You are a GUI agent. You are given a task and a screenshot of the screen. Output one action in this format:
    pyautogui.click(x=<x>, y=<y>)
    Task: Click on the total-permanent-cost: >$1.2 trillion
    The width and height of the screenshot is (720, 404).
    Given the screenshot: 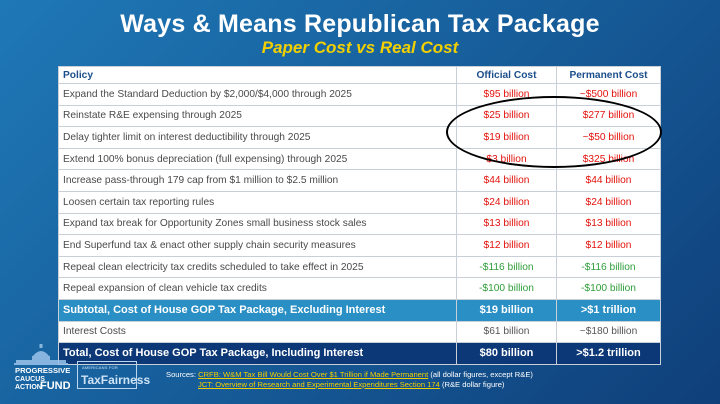 What is the action you would take?
    pyautogui.click(x=608, y=353)
    